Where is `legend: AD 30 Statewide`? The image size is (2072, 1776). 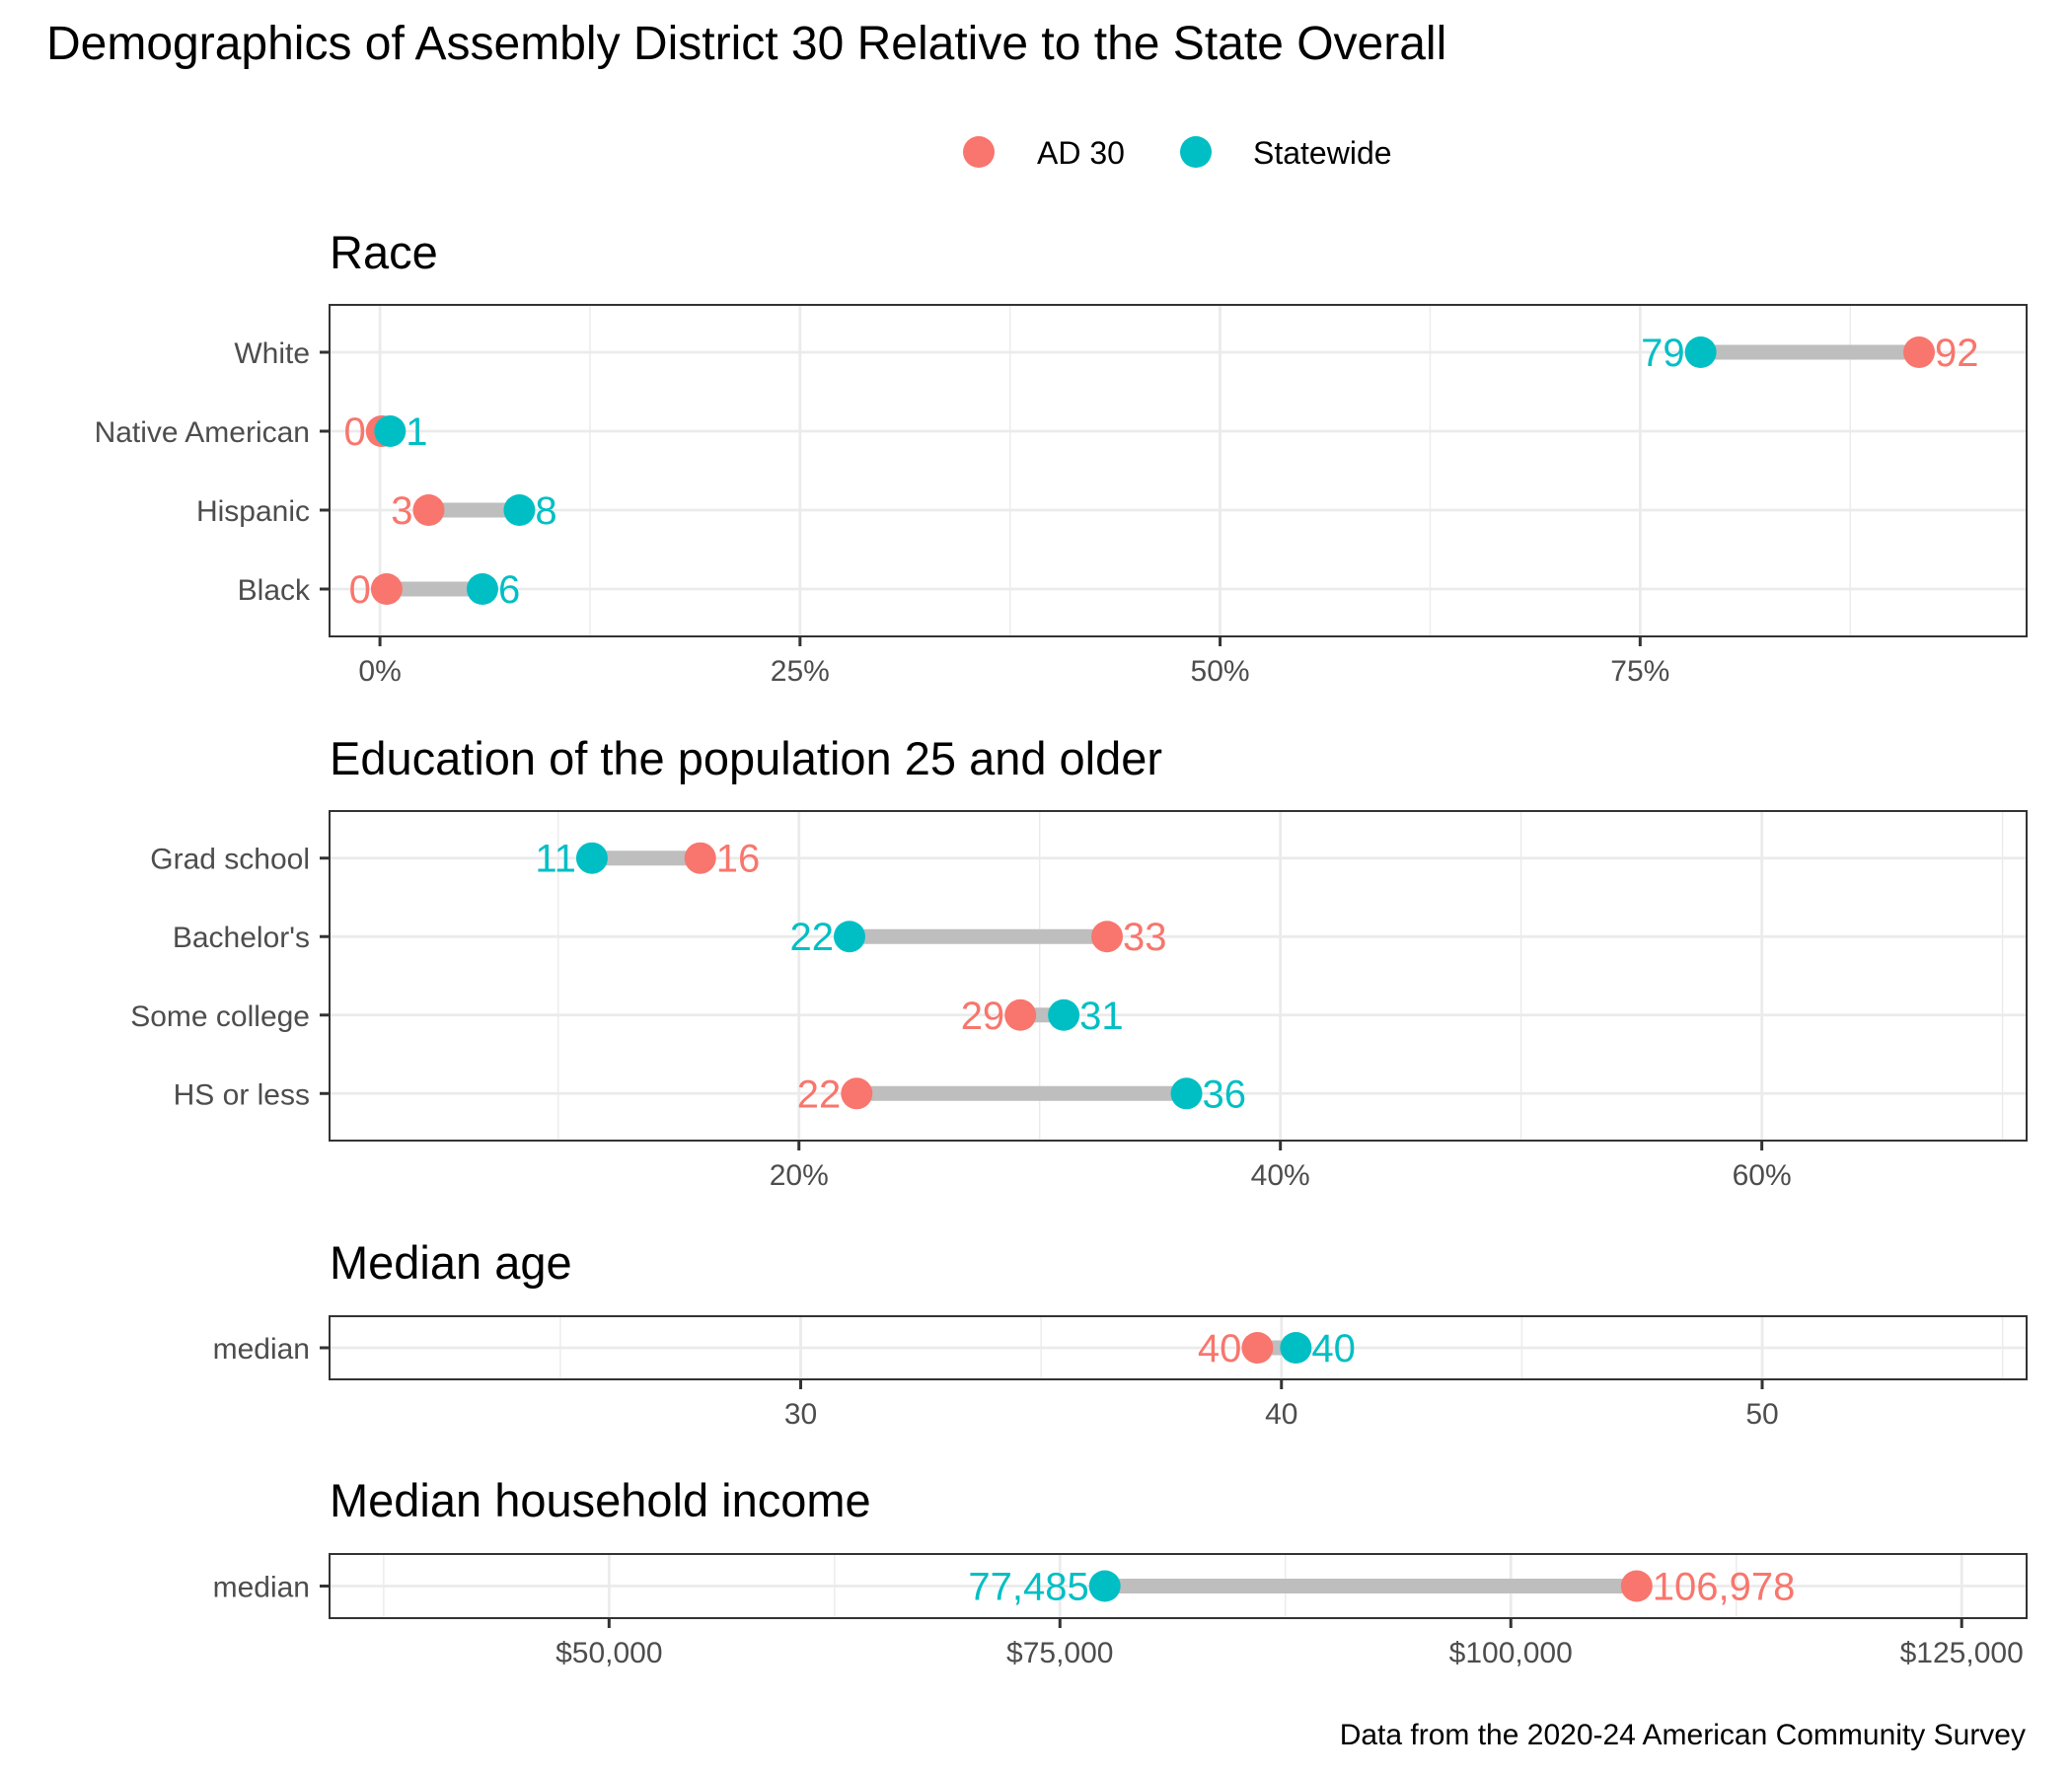 legend: AD 30 Statewide is located at coordinates (1178, 153).